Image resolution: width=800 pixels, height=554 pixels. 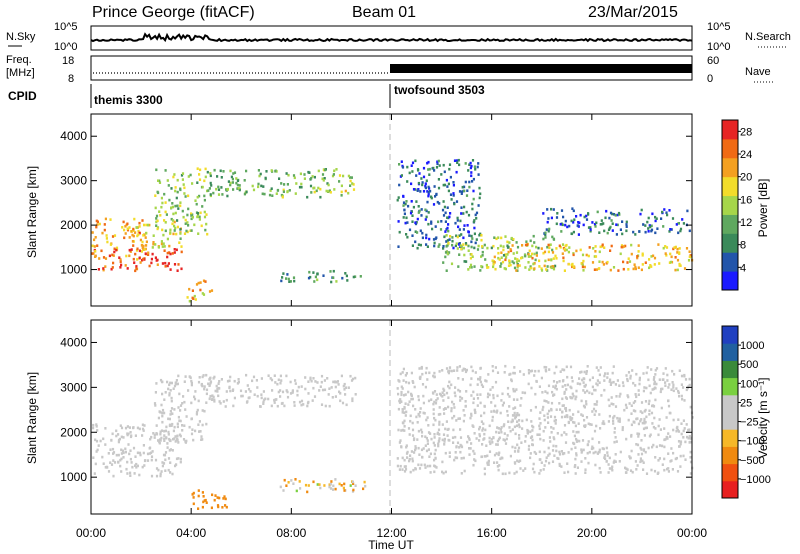 What do you see at coordinates (768, 37) in the screenshot?
I see `nsearch-label: N.Search` at bounding box center [768, 37].